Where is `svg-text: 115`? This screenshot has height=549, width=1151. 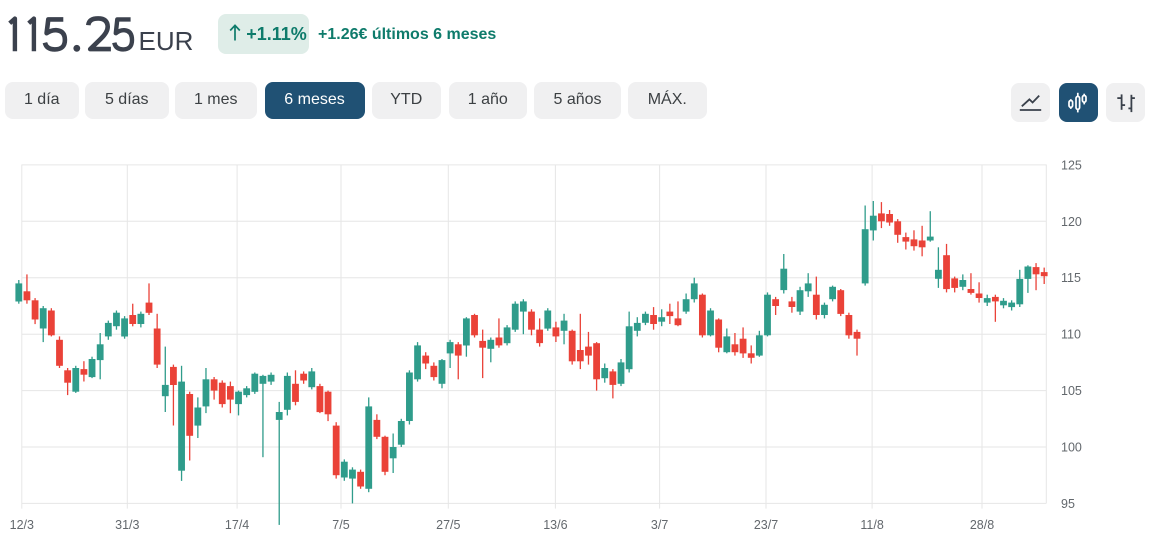
svg-text: 115 is located at coordinates (1071, 278).